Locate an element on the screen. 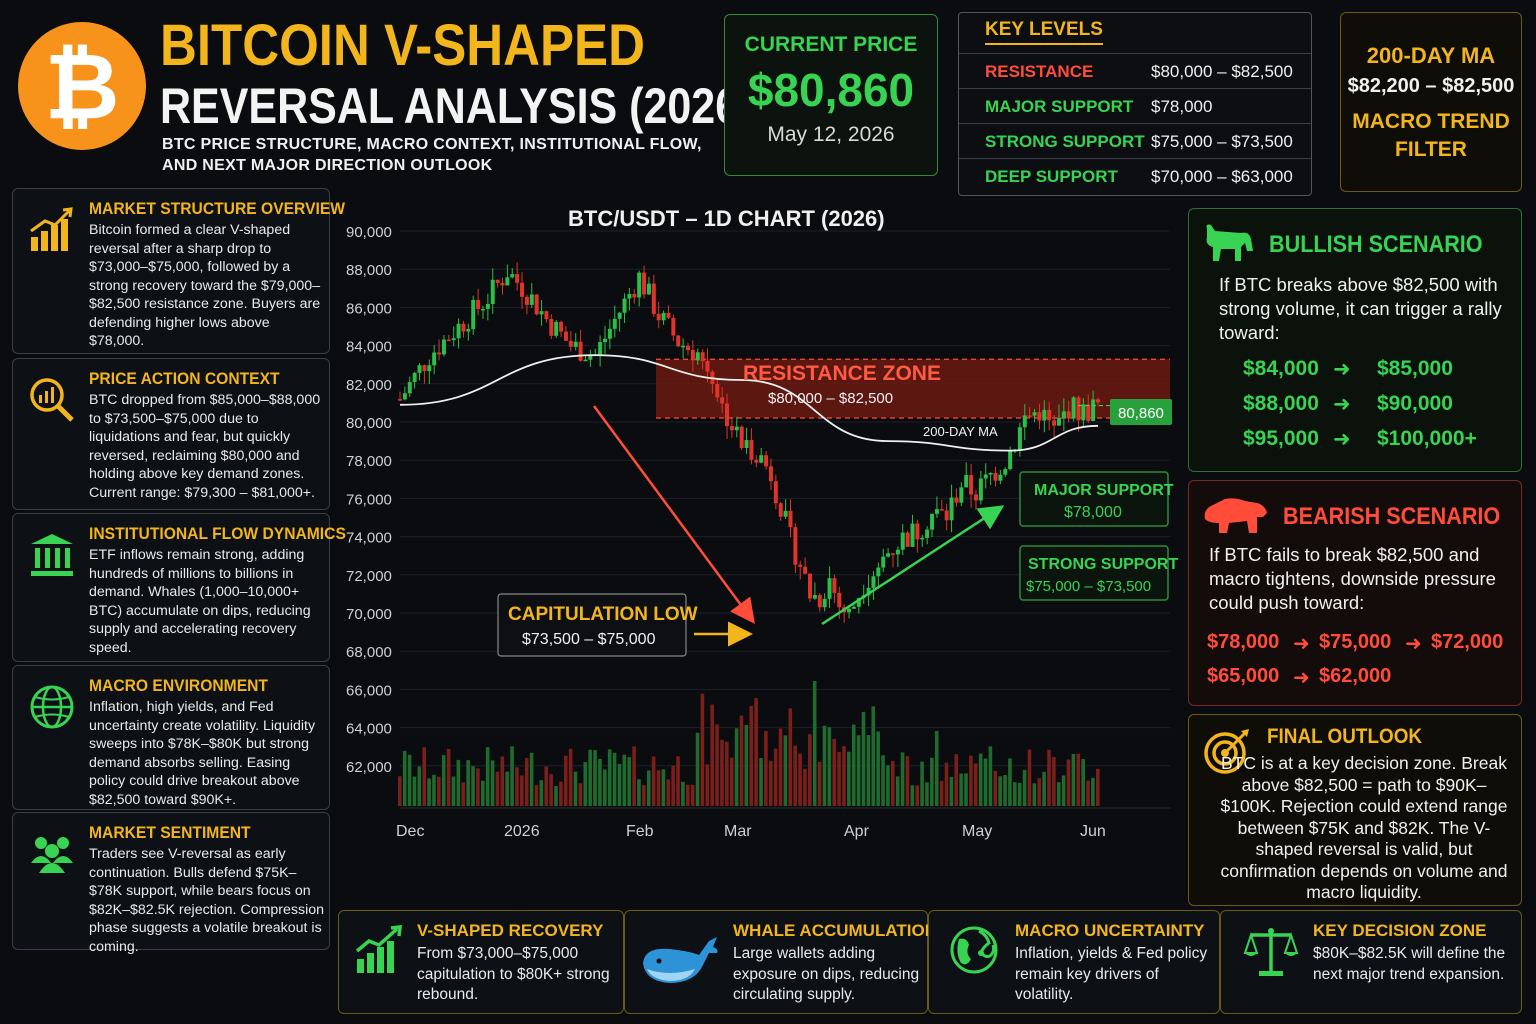 The width and height of the screenshot is (1536, 1024). y-tick-label: 72,000 is located at coordinates (369, 576).